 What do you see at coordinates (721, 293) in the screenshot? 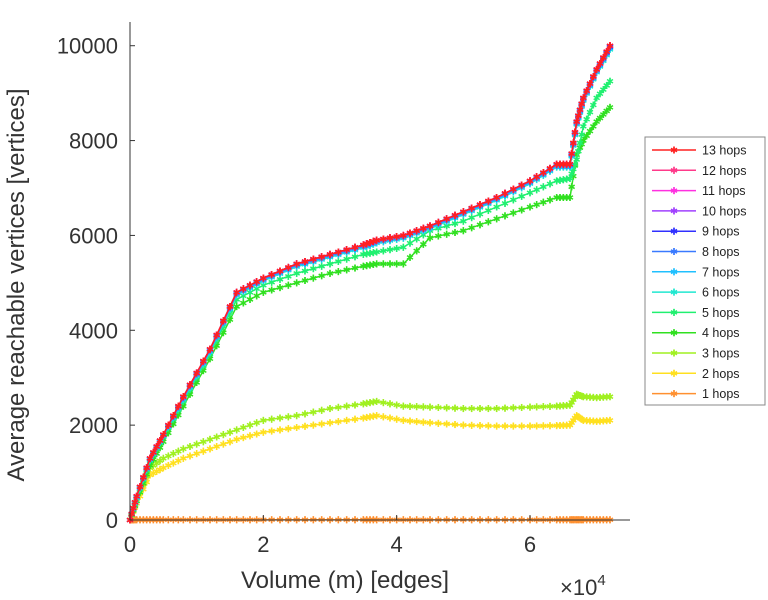
I see `legend-label: 6 hops` at bounding box center [721, 293].